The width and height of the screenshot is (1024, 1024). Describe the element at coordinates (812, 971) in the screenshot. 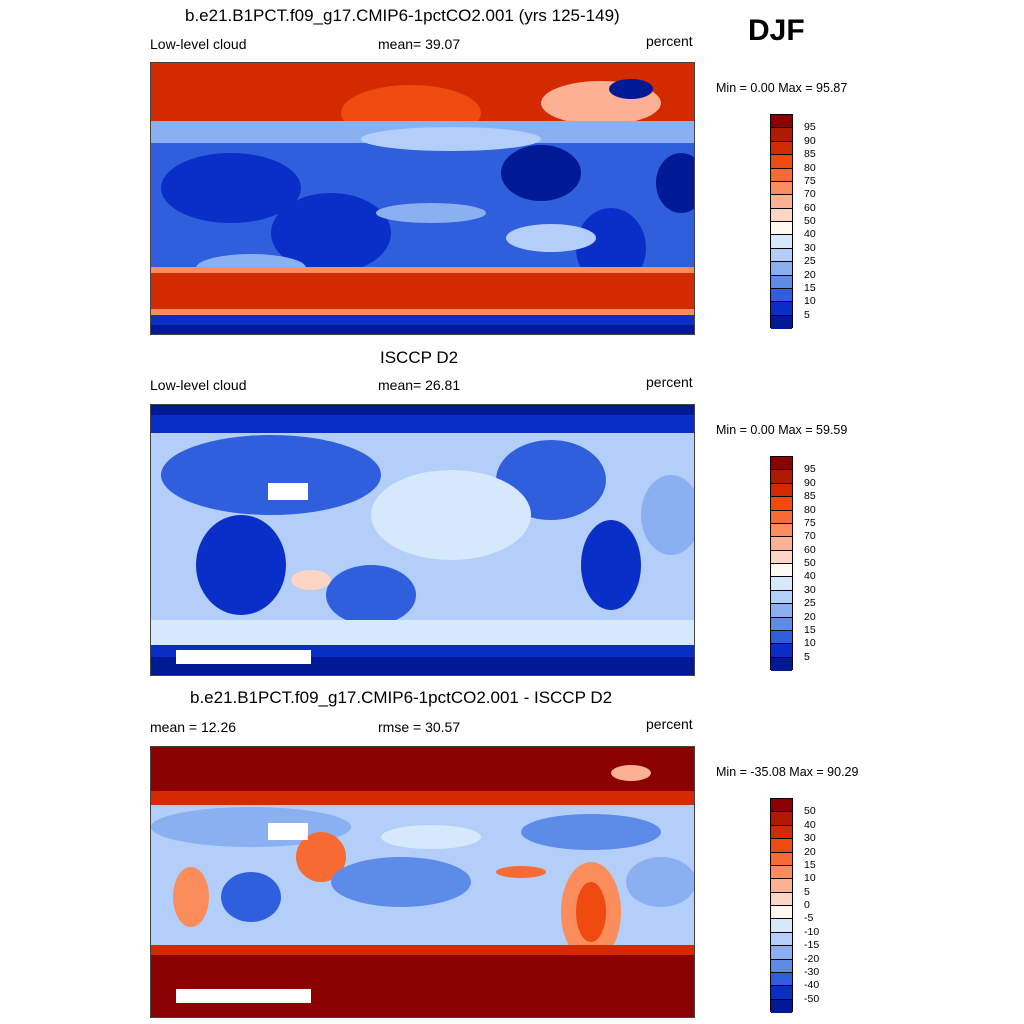

I see `colorbar-label: -30` at that location.